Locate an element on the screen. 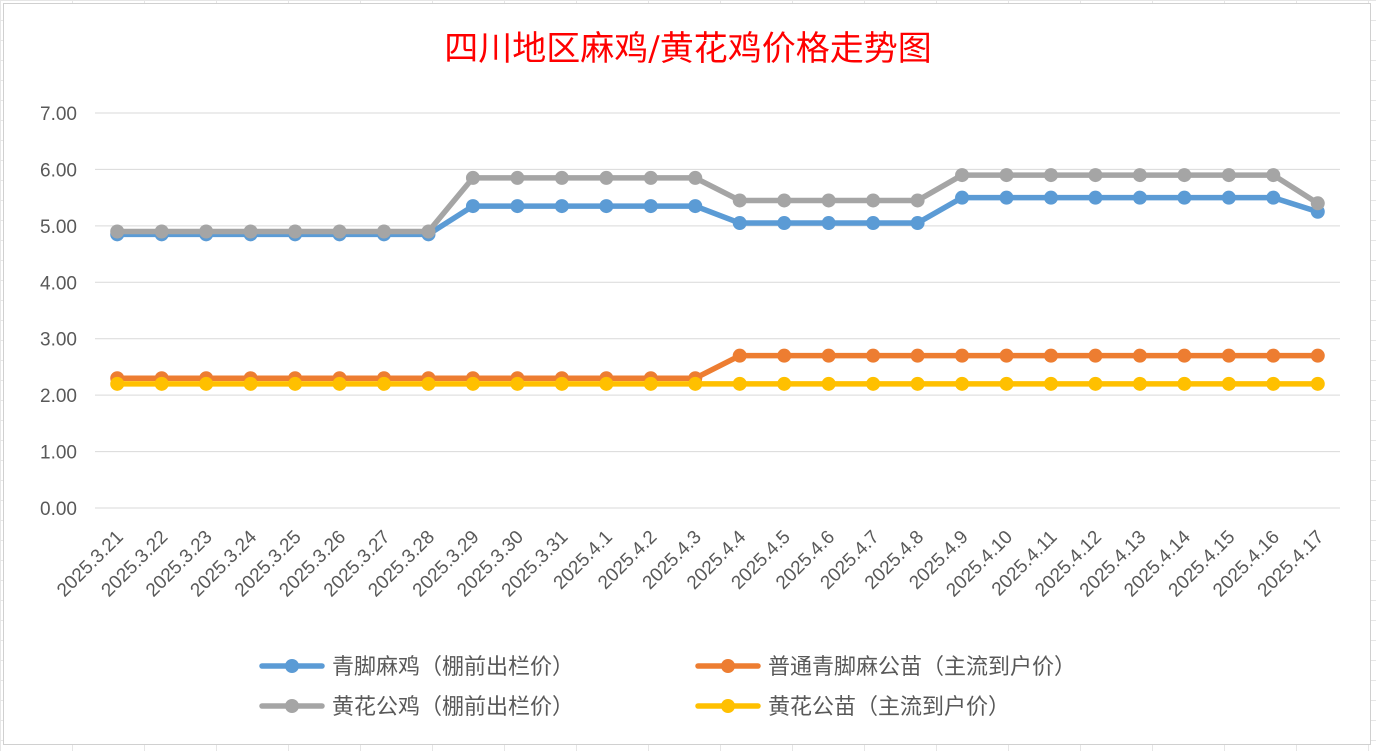  legend-label: 黄花公鸡（棚前出栏价） is located at coordinates (453, 707).